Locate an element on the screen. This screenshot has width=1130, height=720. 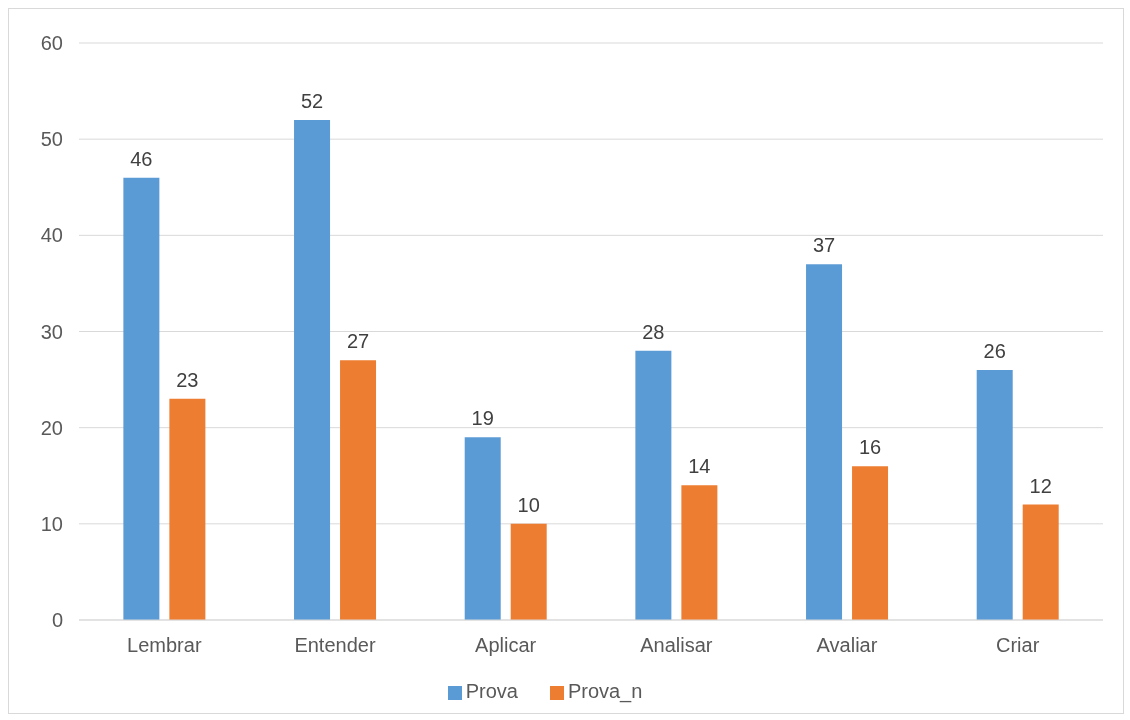
data-label: 28 is located at coordinates (653, 331).